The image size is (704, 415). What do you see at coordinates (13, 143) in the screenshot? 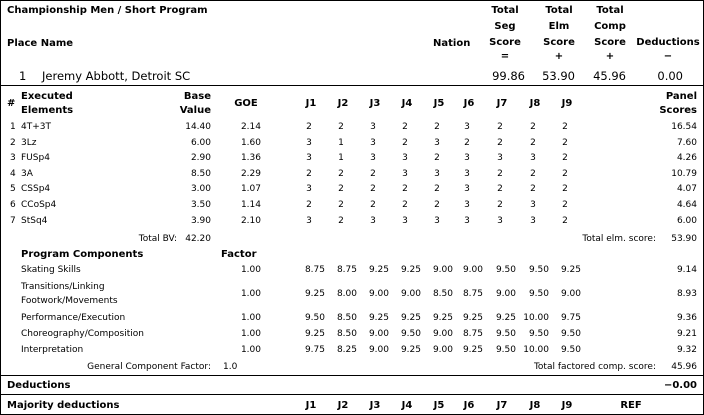
I see `element-number: 2` at bounding box center [13, 143].